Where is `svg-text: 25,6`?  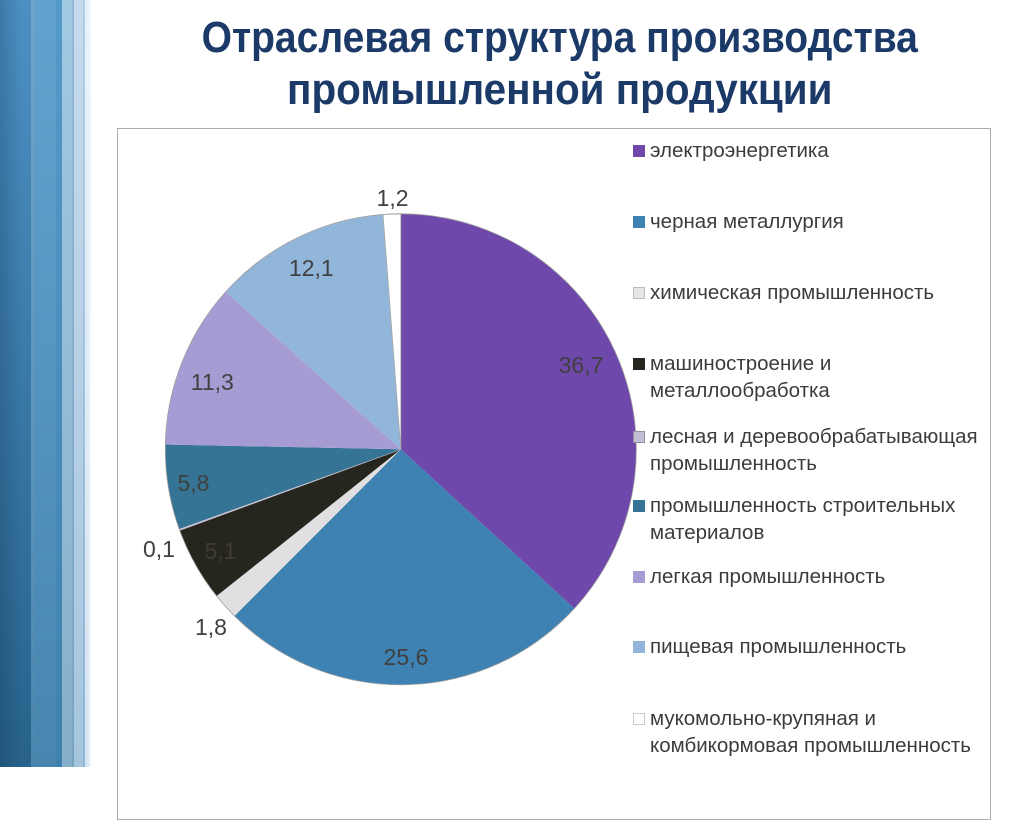 svg-text: 25,6 is located at coordinates (406, 657).